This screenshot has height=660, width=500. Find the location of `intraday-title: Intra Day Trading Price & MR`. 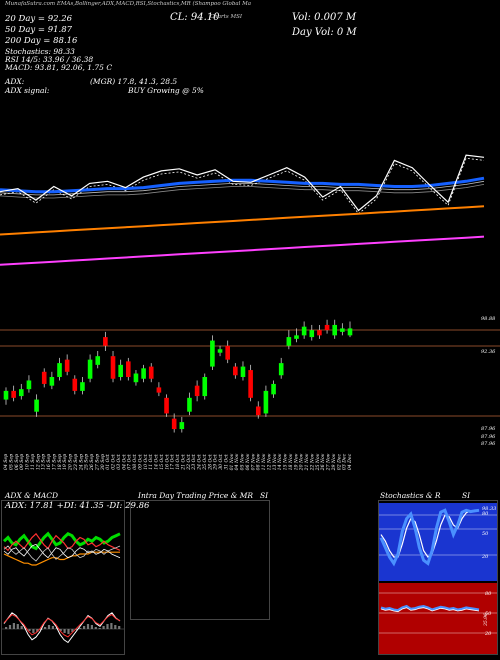

intraday-title: Intra Day Trading Price & MR is located at coordinates (196, 495).